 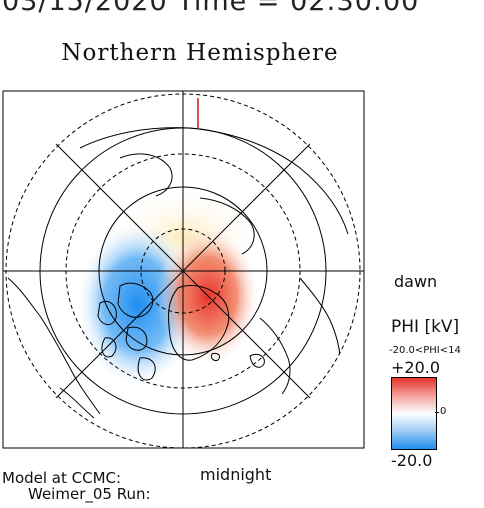 I want to click on colorbar-zero-label: 0, so click(x=443, y=411).